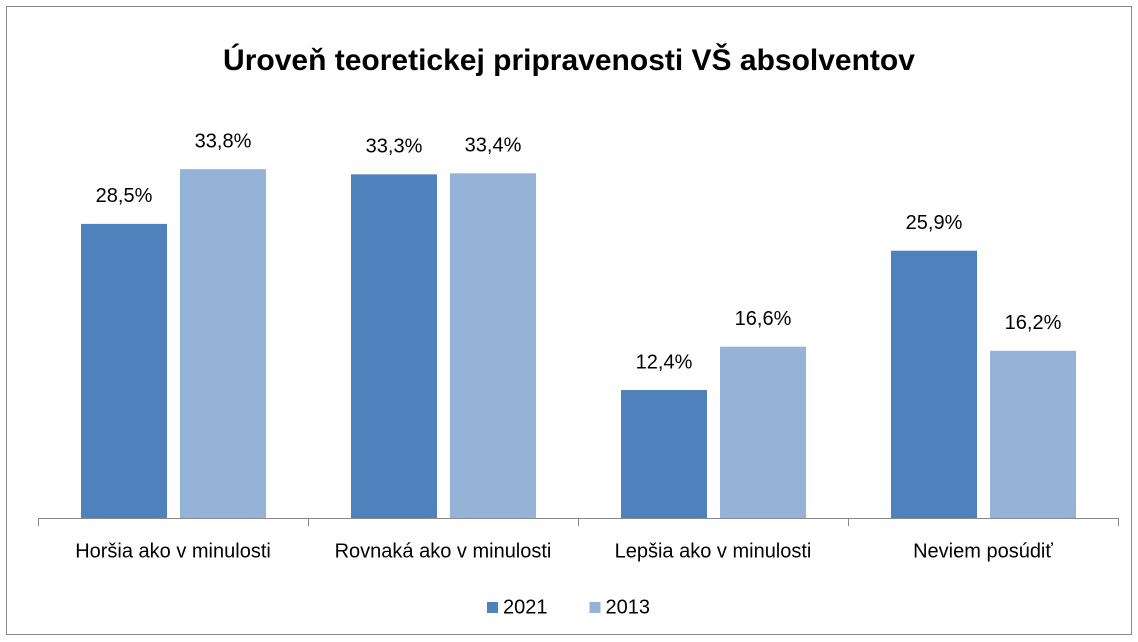 The height and width of the screenshot is (642, 1138). Describe the element at coordinates (983, 551) in the screenshot. I see `x-tick-label: Neviem posúdiť` at that location.